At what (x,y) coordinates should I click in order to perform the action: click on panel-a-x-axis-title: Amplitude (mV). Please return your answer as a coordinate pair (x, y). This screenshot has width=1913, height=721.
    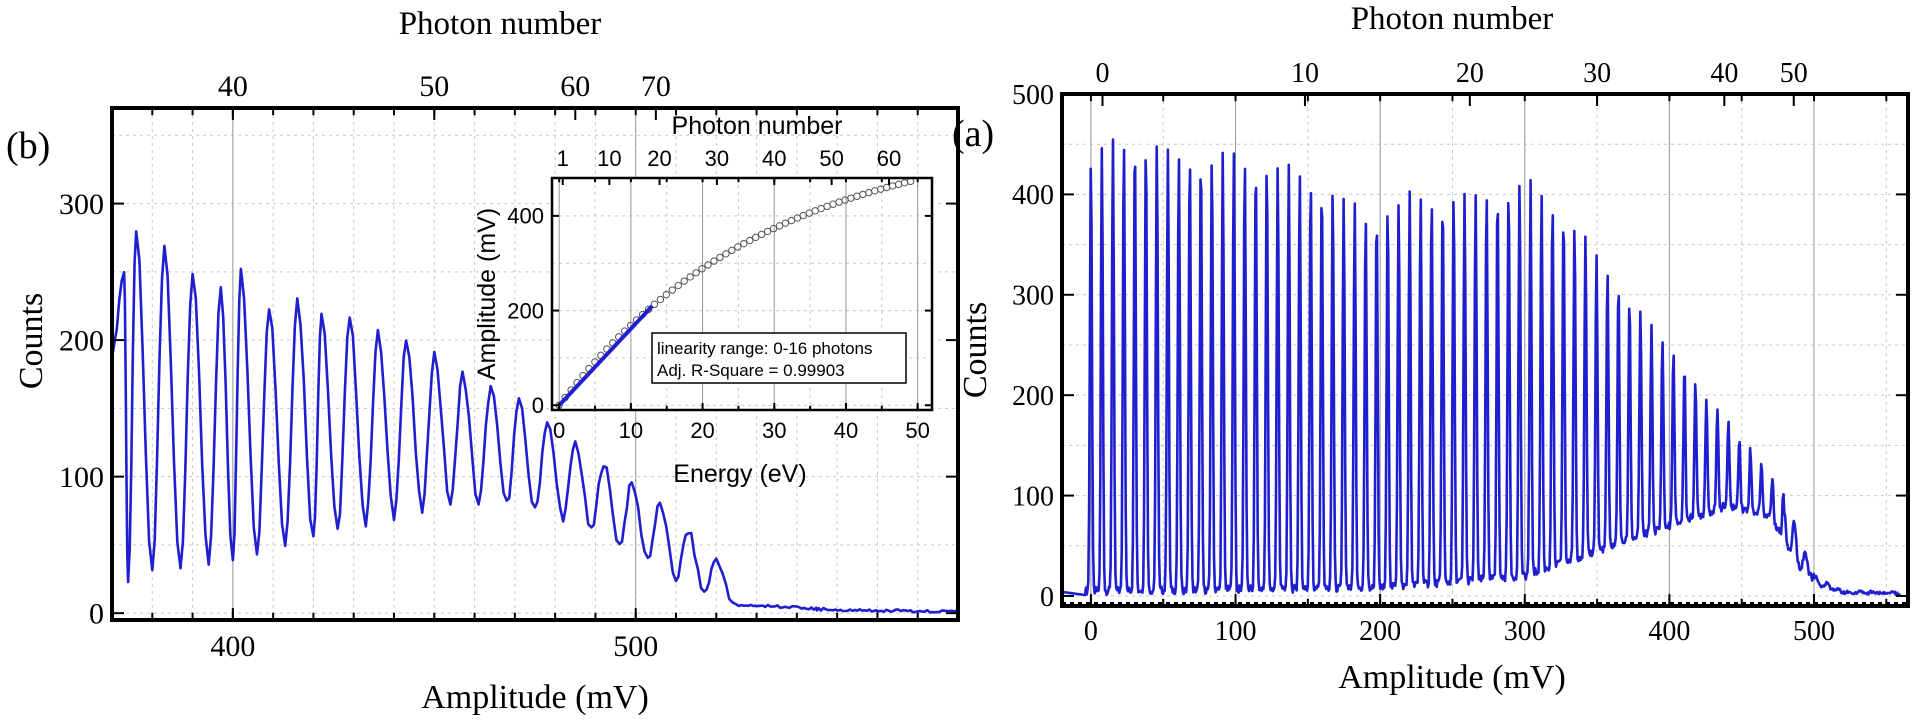
    Looking at the image, I should click on (1452, 677).